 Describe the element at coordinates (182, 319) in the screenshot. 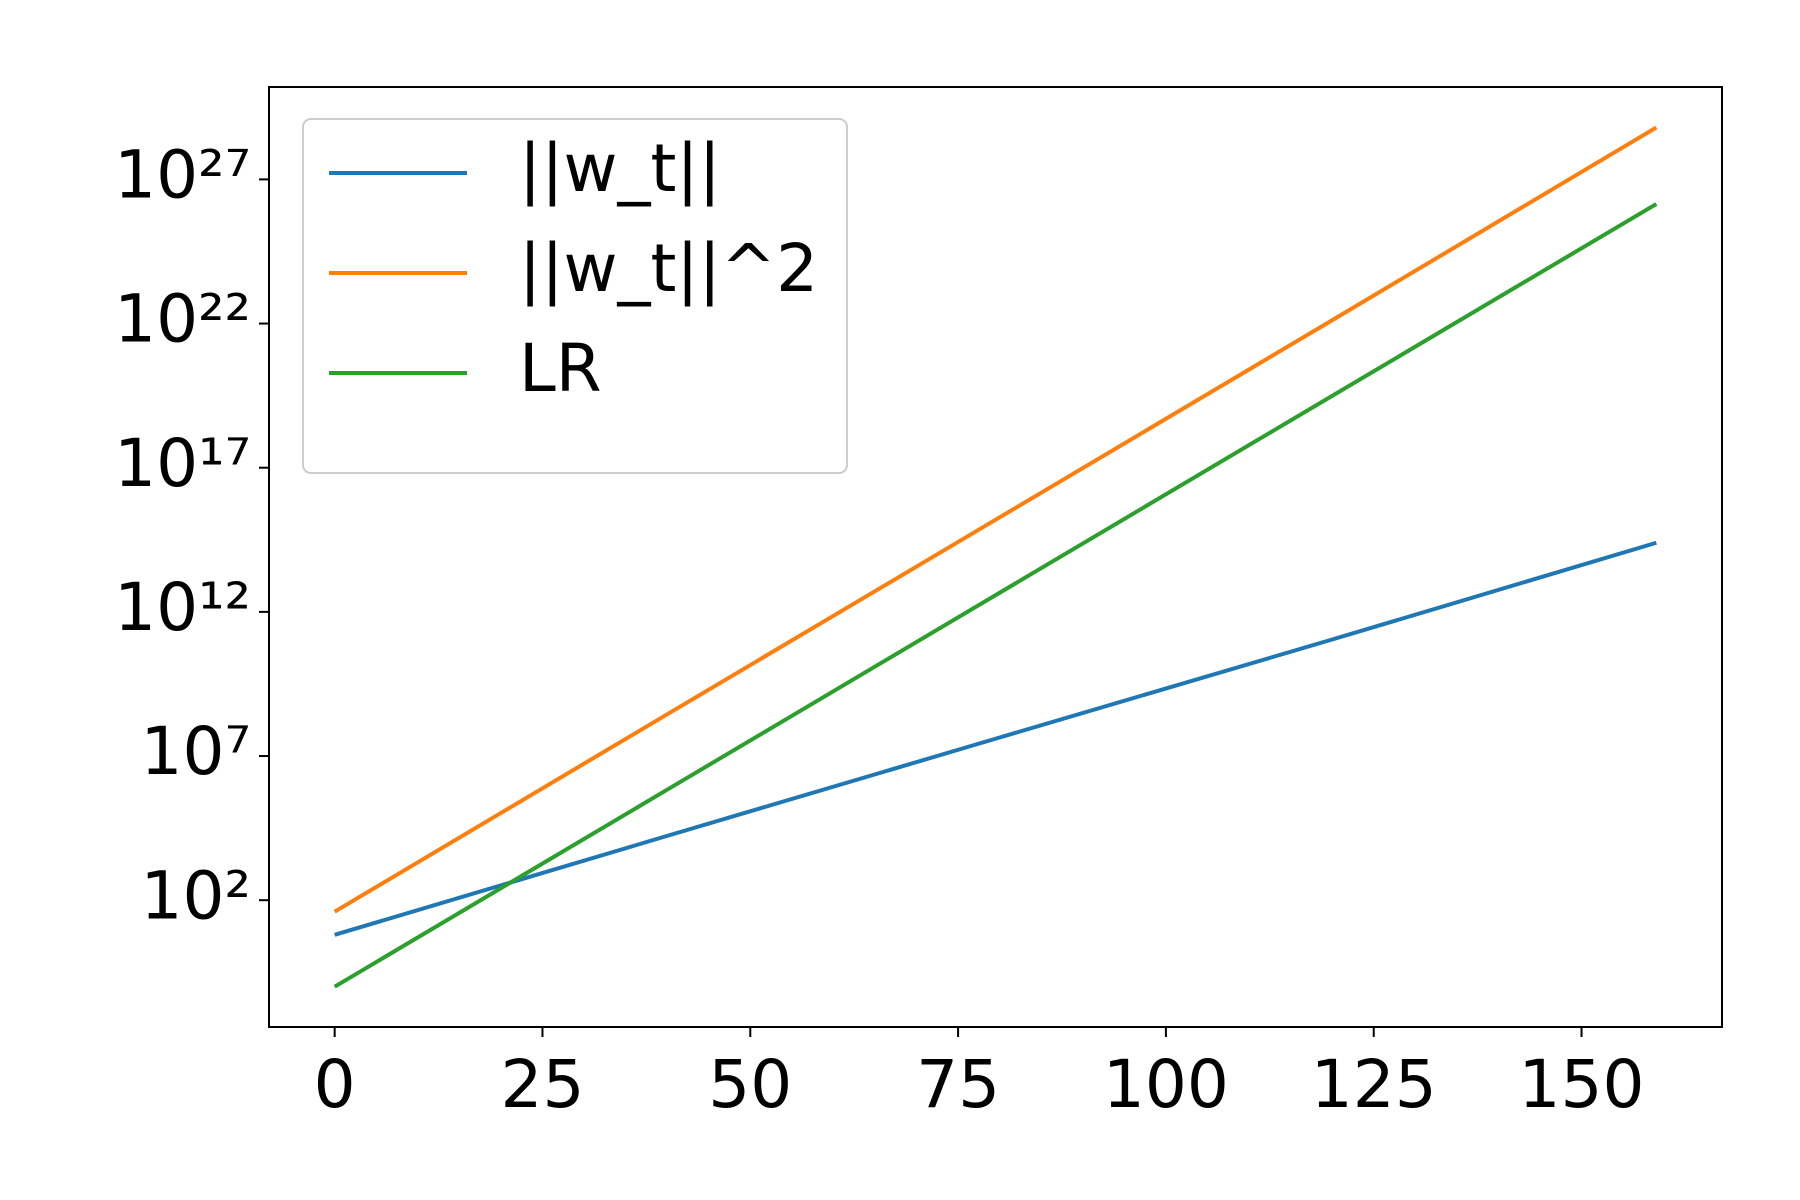

I see `y-tick-label: 10²²` at that location.